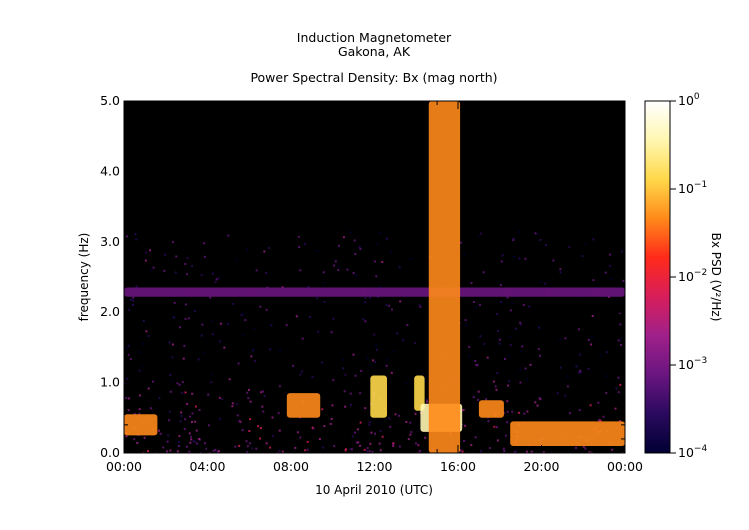  I want to click on colorbar-tick-label: 10−2, so click(692, 276).